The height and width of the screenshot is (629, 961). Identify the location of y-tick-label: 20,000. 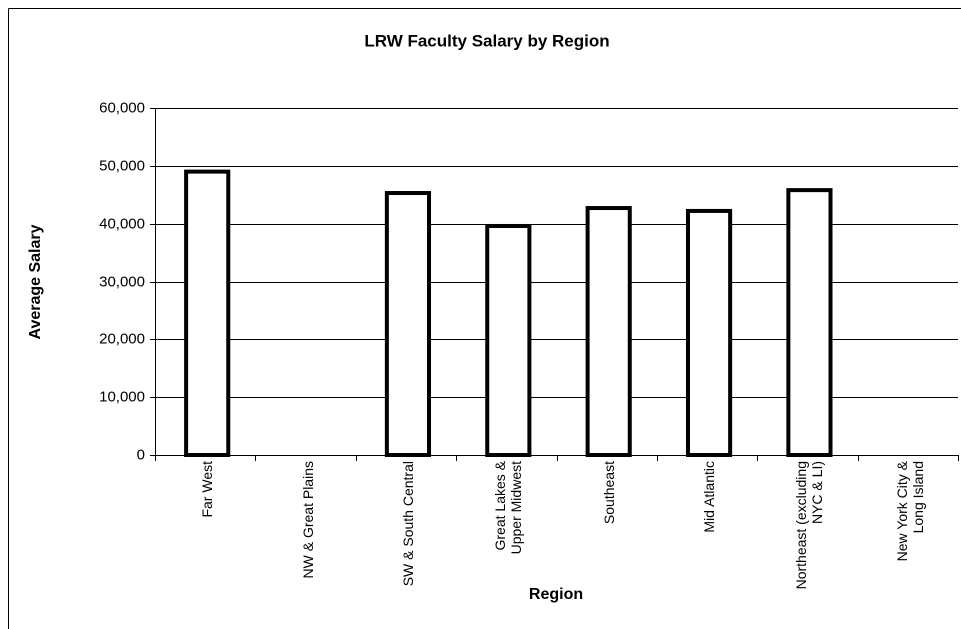
(122, 338).